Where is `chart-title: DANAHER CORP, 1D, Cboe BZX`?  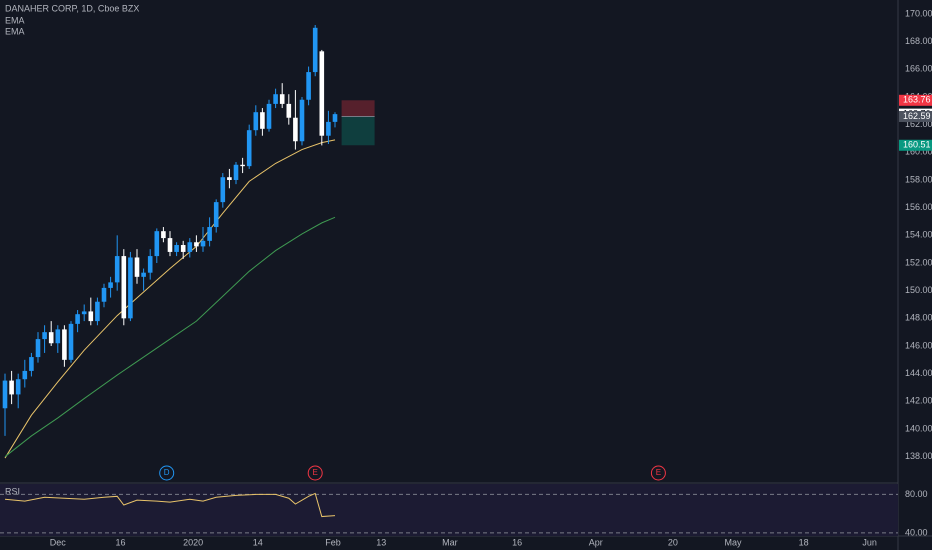 chart-title: DANAHER CORP, 1D, Cboe BZX is located at coordinates (72, 8).